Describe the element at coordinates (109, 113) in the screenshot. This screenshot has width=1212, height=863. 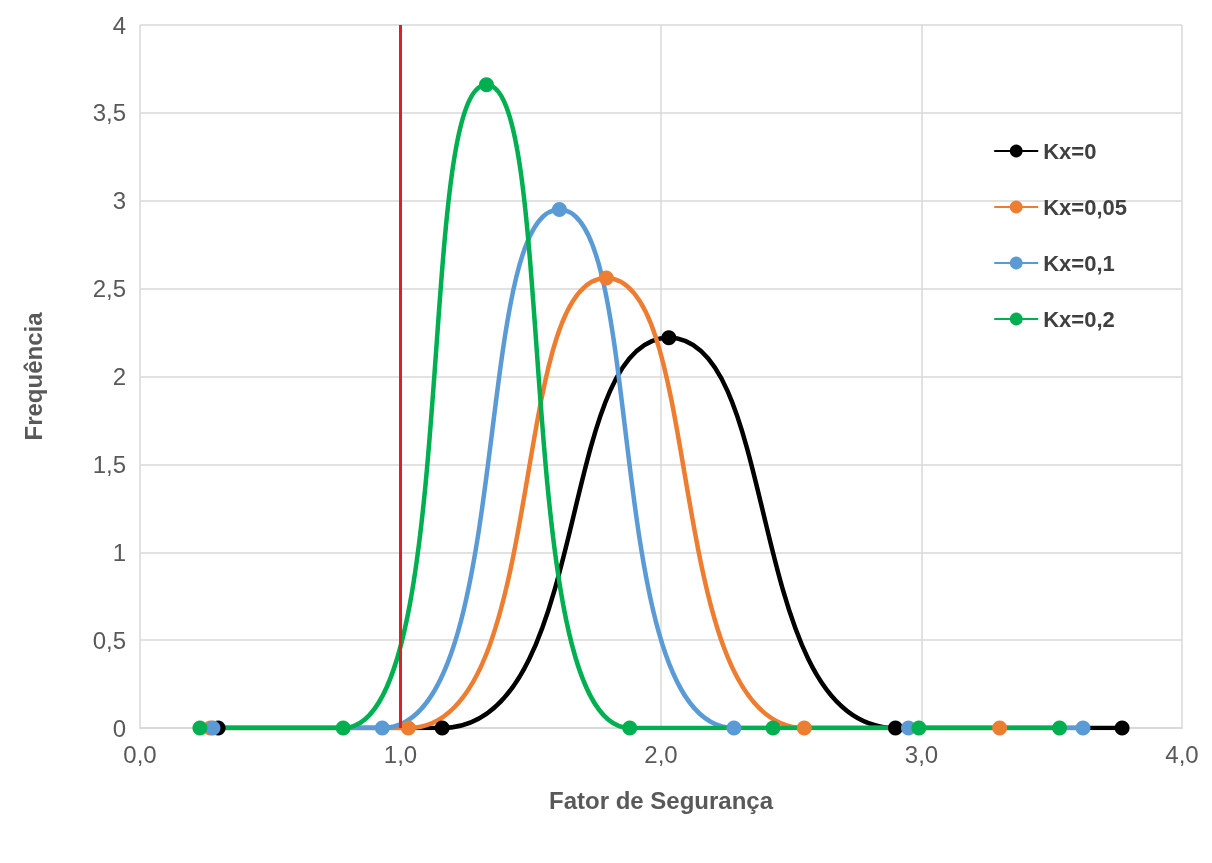
I see `y-tick-label: 3,5` at that location.